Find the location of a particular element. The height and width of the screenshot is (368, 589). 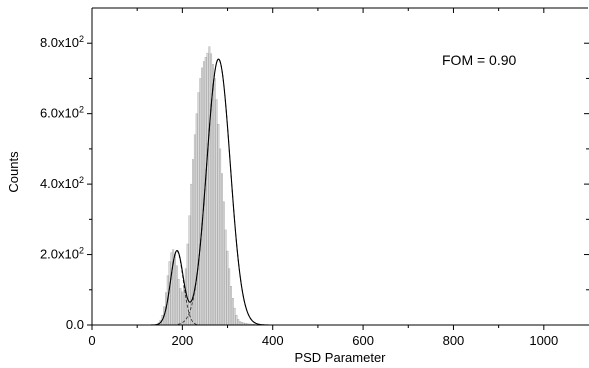

x-tick-label: 600 is located at coordinates (363, 340).